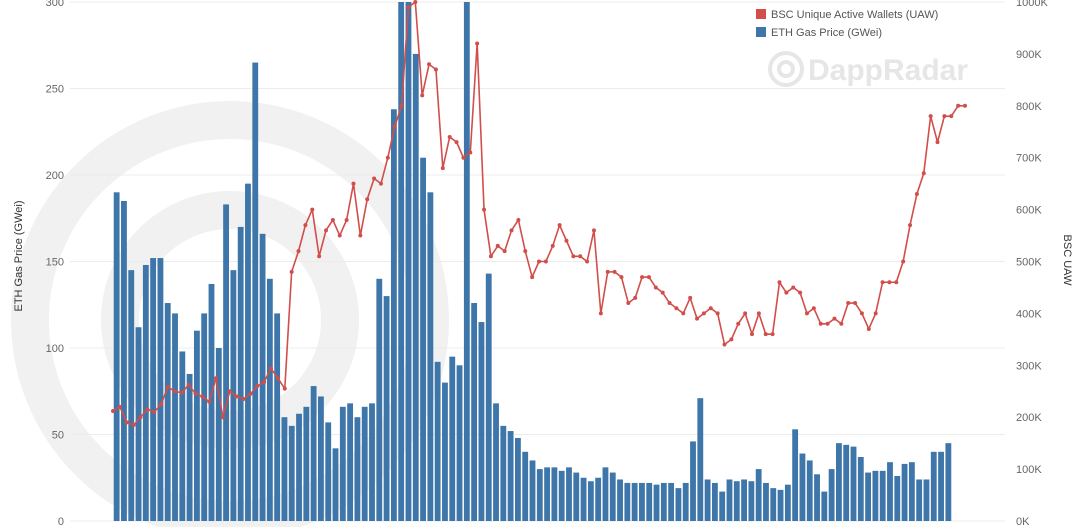 The image size is (1080, 527). What do you see at coordinates (1029, 470) in the screenshot?
I see `right-tick-label: 100K` at bounding box center [1029, 470].